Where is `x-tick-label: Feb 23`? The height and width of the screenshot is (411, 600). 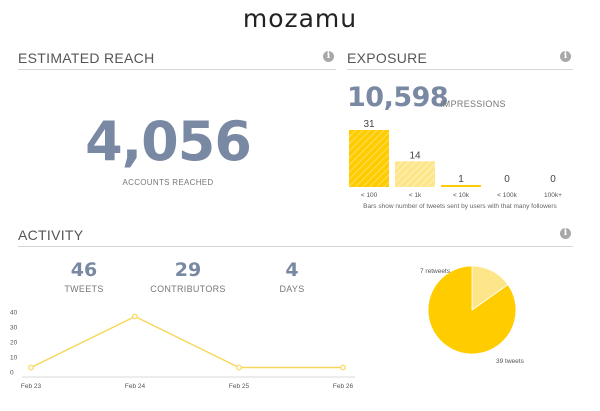
x-tick-label: Feb 23 is located at coordinates (31, 386).